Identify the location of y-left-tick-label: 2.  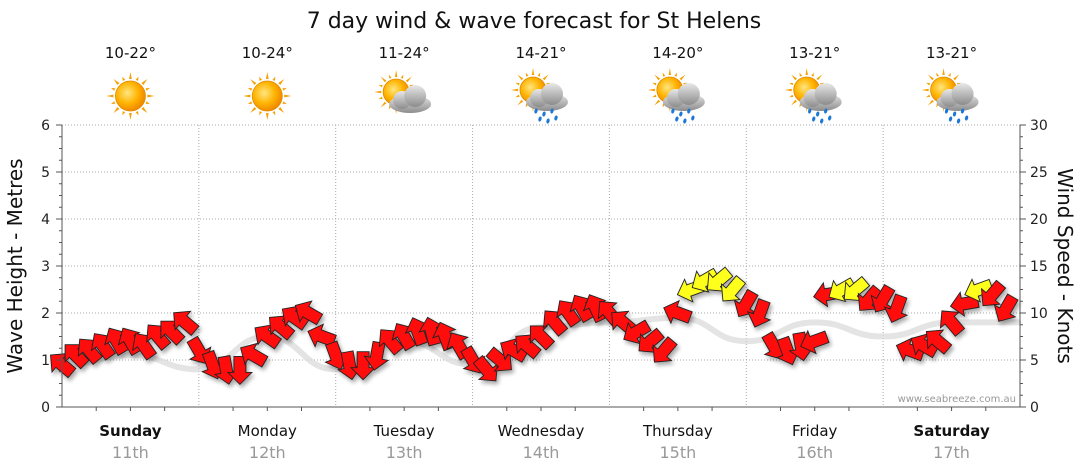
(45, 314).